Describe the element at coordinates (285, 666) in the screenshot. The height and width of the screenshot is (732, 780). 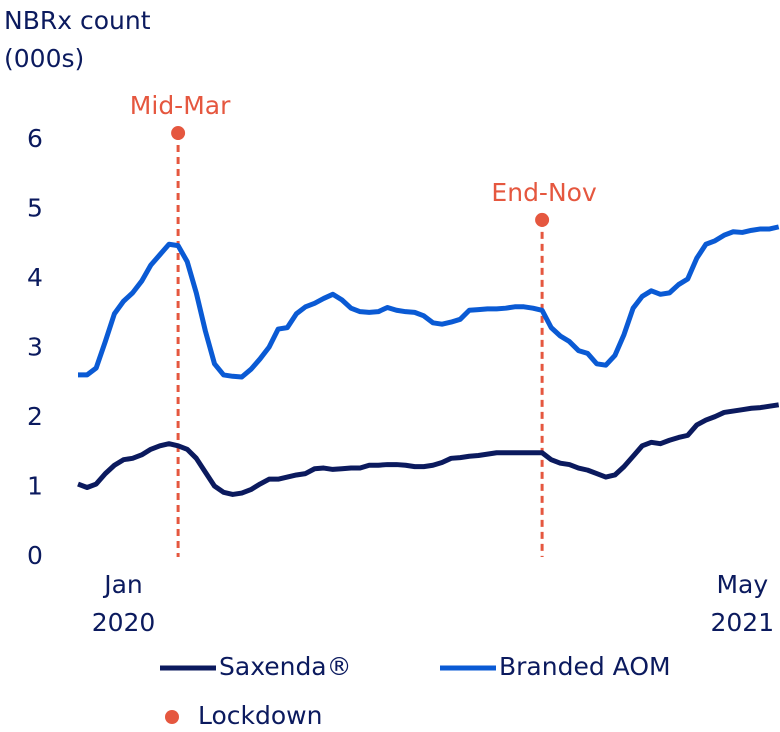
I see `legend-label: Saxenda®` at that location.